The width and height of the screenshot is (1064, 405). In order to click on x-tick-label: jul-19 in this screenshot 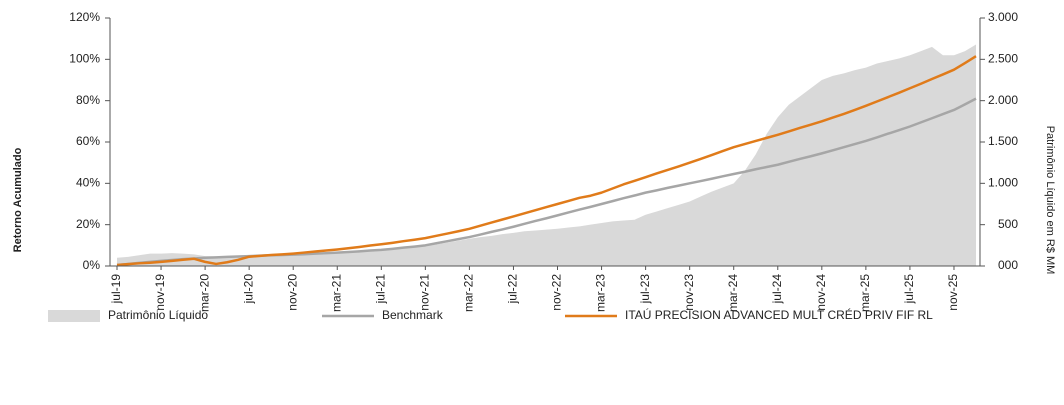, I will do `click(116, 289)`.